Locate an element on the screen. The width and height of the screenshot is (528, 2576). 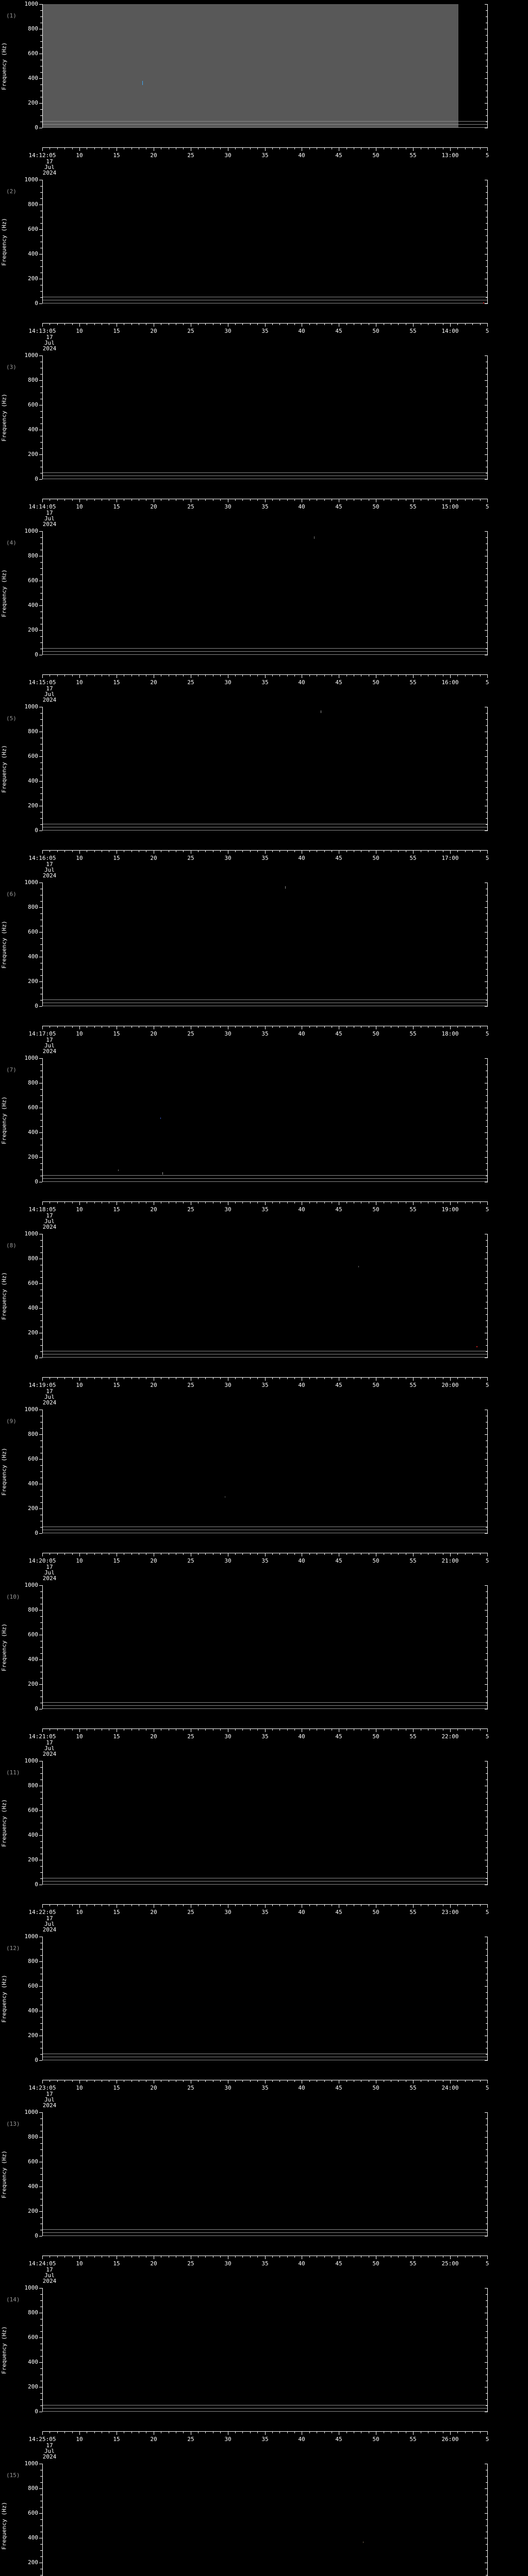
y-axis-tick-label: 0 is located at coordinates (37, 1006).